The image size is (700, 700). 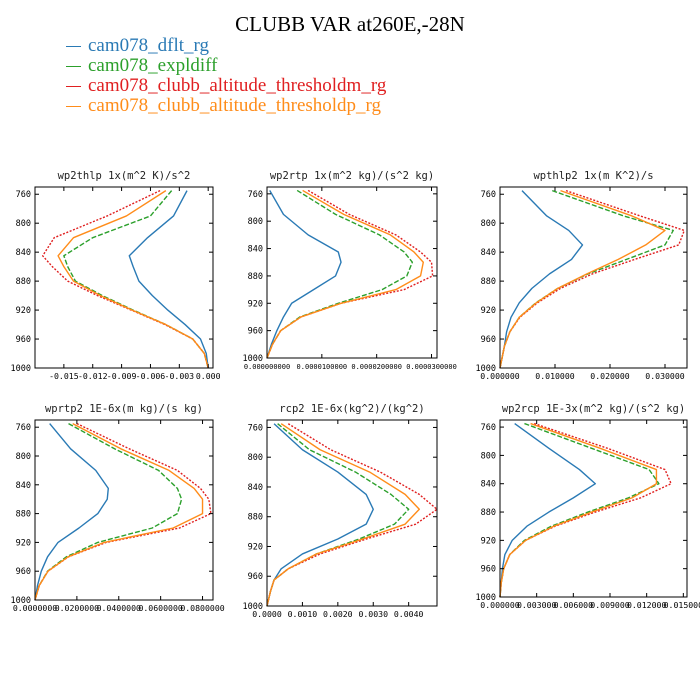 What do you see at coordinates (555, 376) in the screenshot?
I see `x-tick-label: 0.010000` at bounding box center [555, 376].